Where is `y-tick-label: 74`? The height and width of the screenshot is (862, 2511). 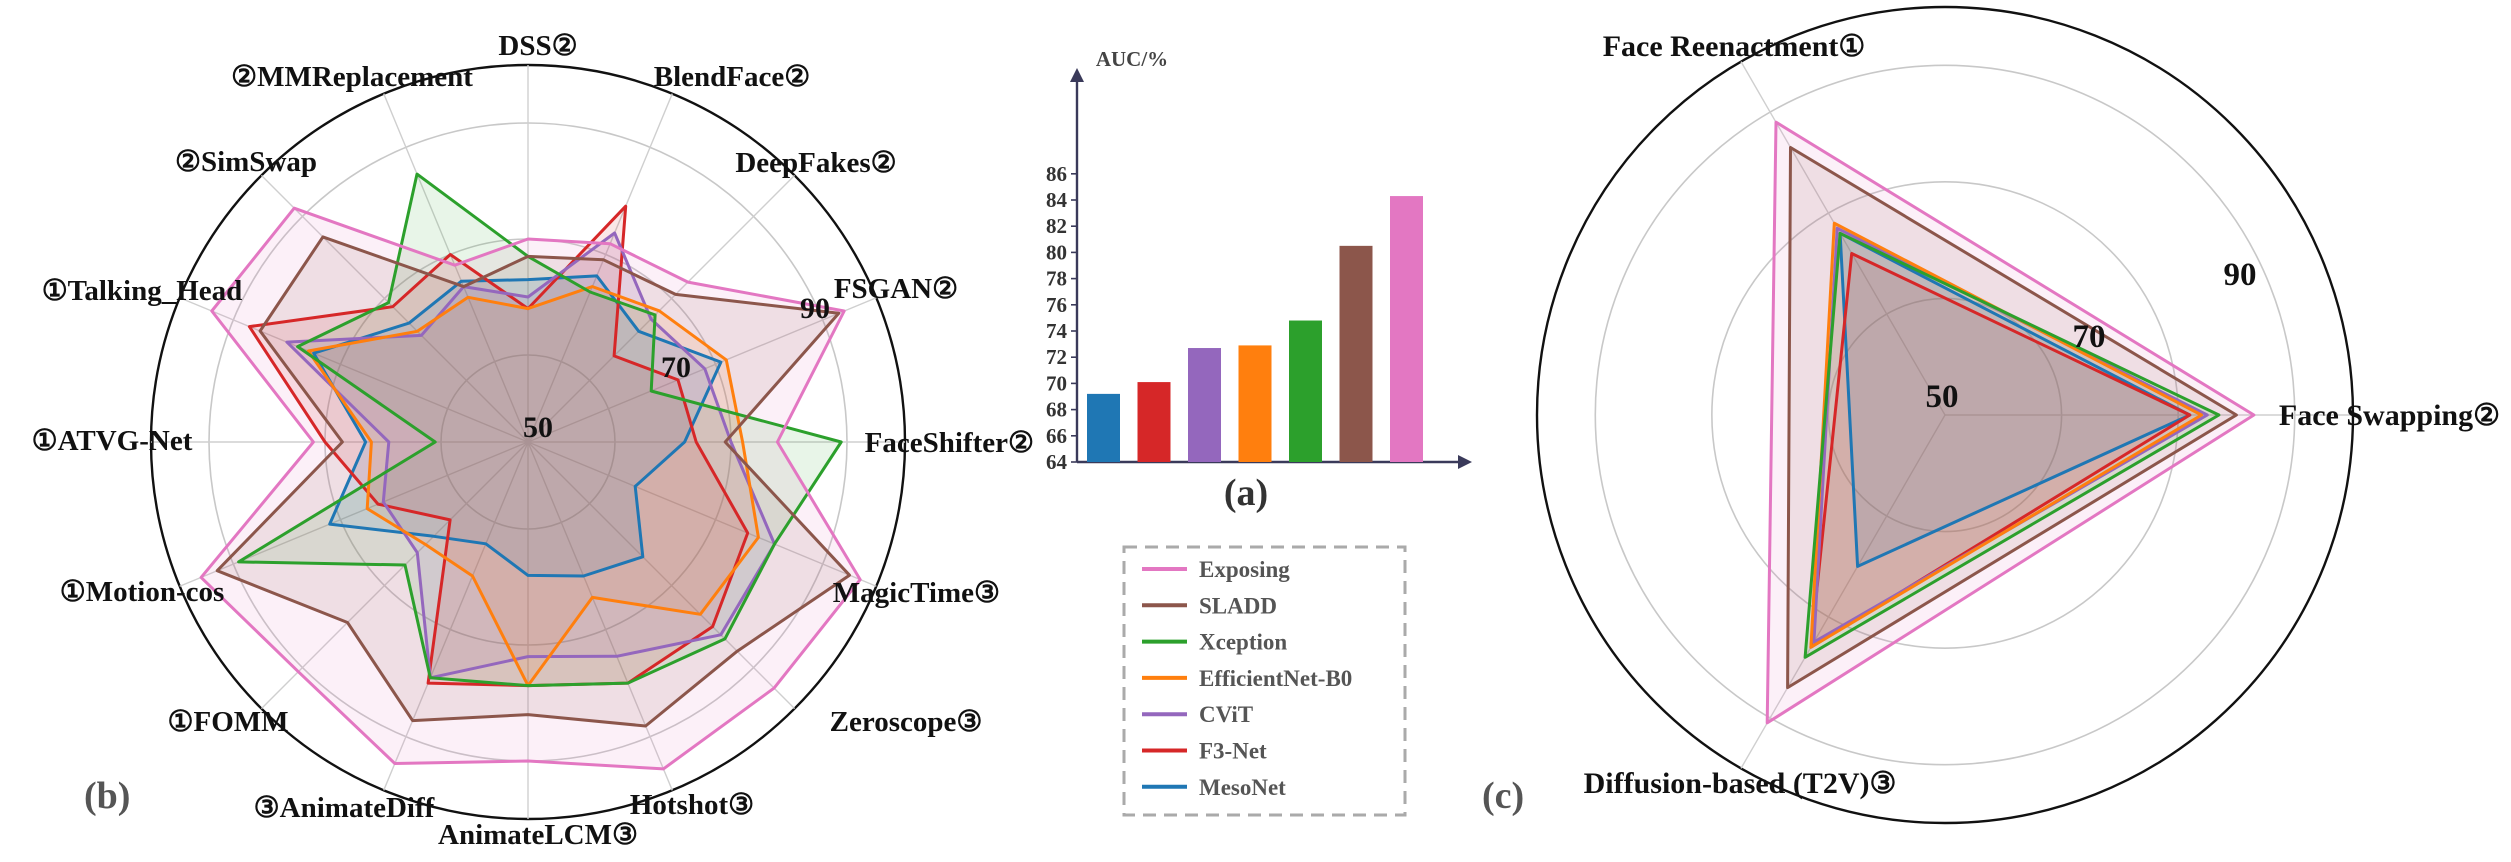 y-tick-label: 74 is located at coordinates (1057, 331).